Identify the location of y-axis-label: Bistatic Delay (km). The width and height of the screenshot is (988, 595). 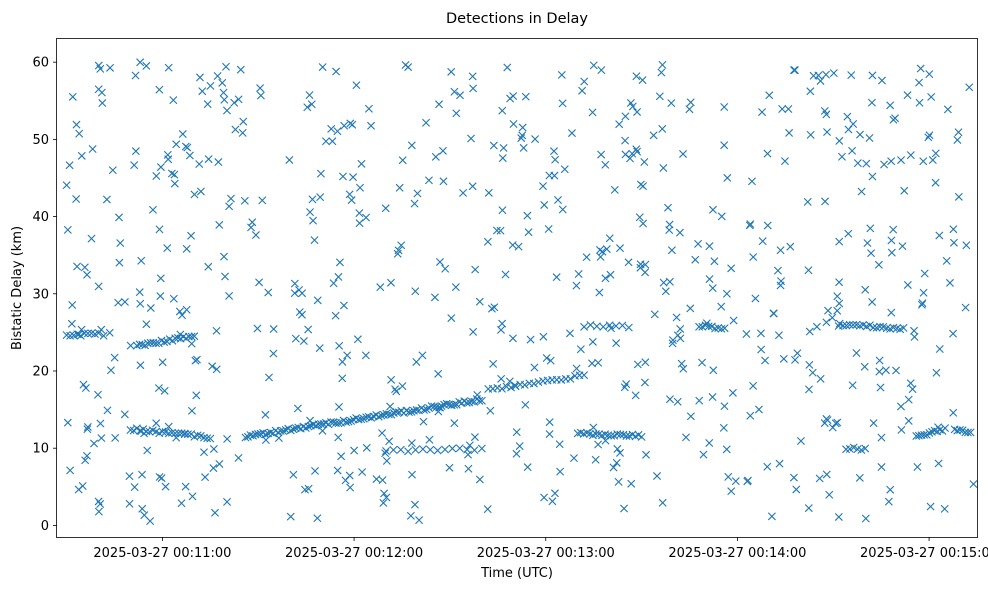
(17, 288).